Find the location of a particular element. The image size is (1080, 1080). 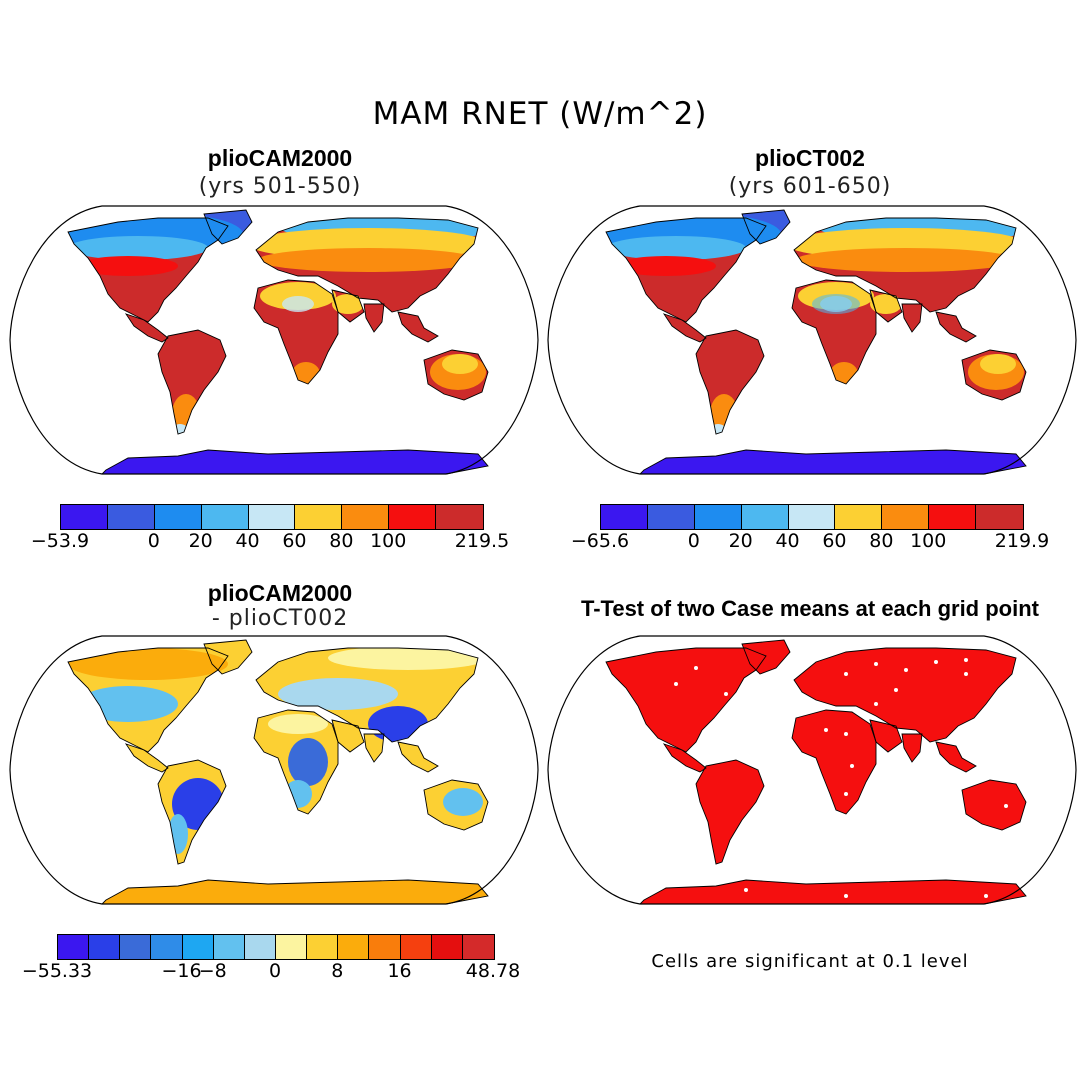

colorbar-tick-label: −65.6 is located at coordinates (600, 541).